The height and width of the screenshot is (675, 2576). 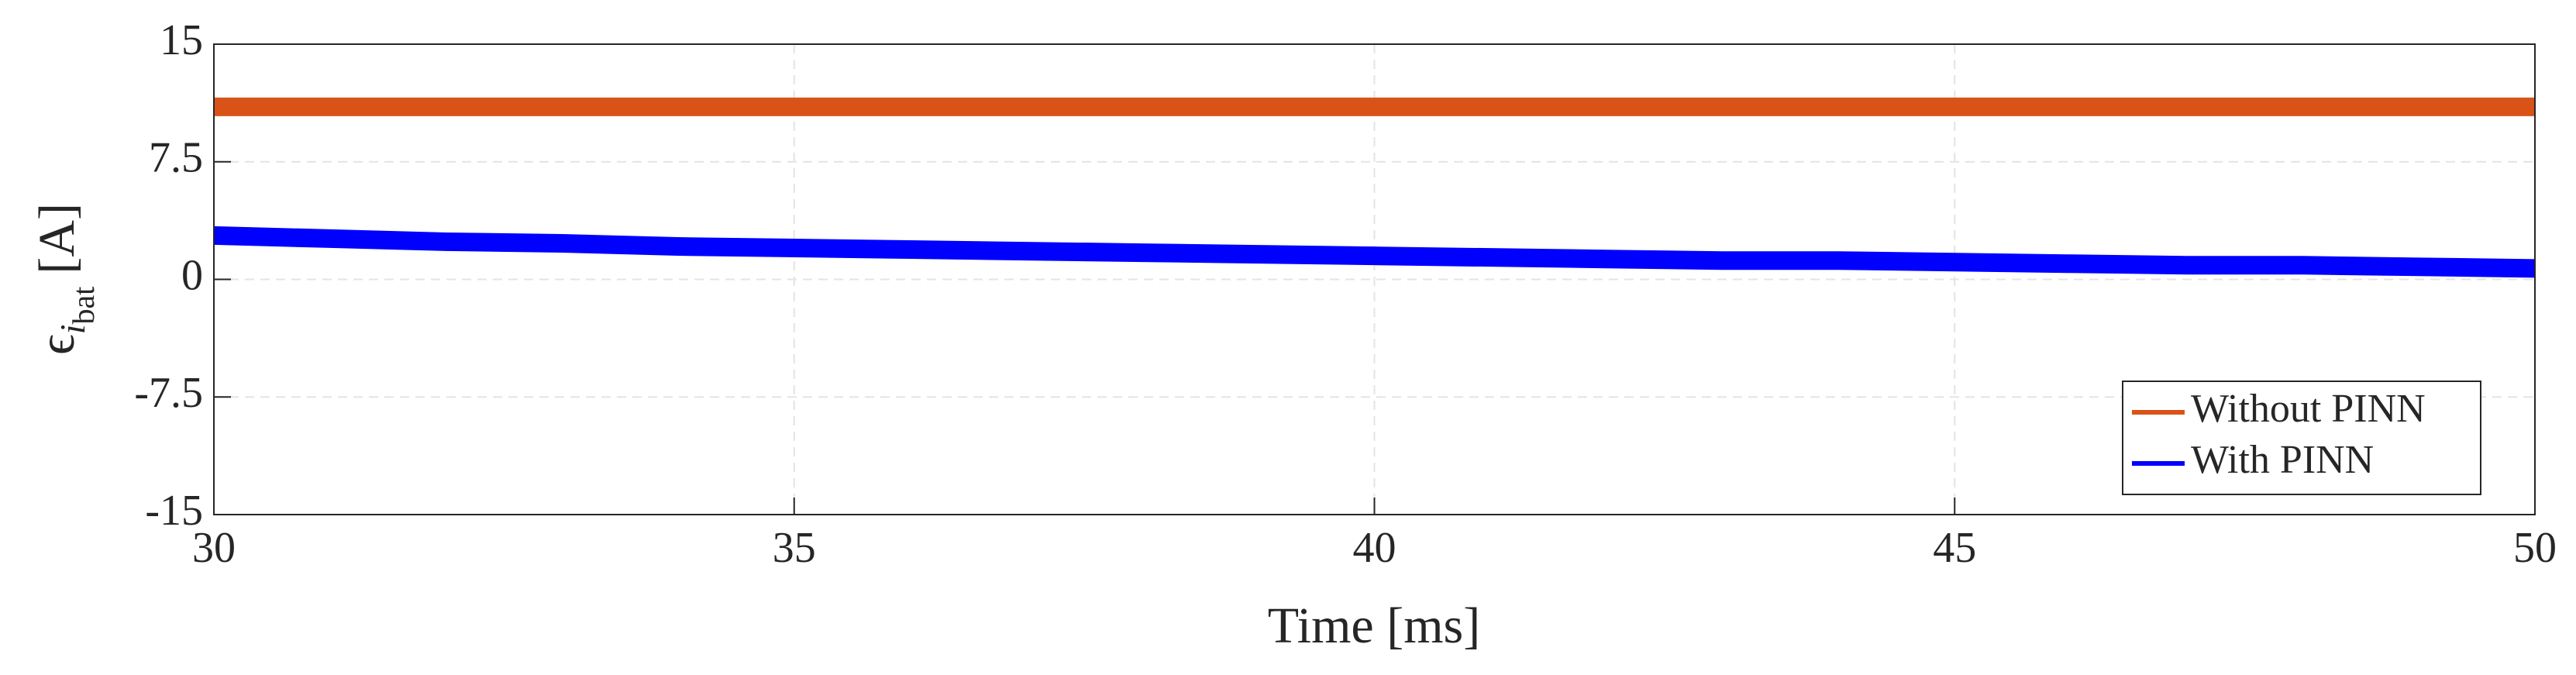 What do you see at coordinates (1374, 548) in the screenshot?
I see `x-tick-label: 40` at bounding box center [1374, 548].